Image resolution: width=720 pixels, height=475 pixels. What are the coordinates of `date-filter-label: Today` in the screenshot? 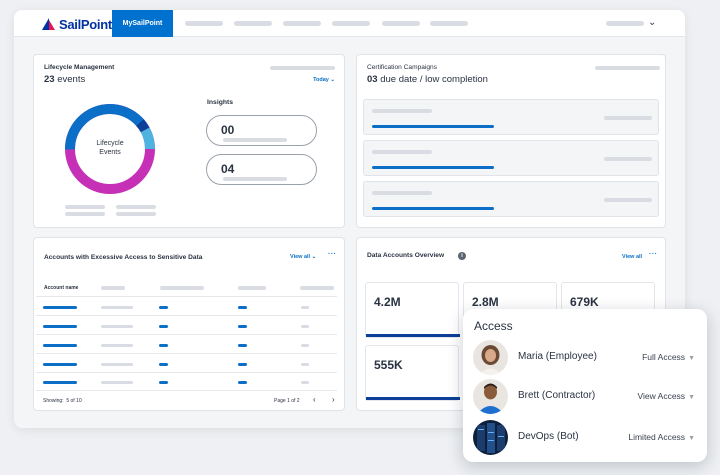 It's located at (321, 80).